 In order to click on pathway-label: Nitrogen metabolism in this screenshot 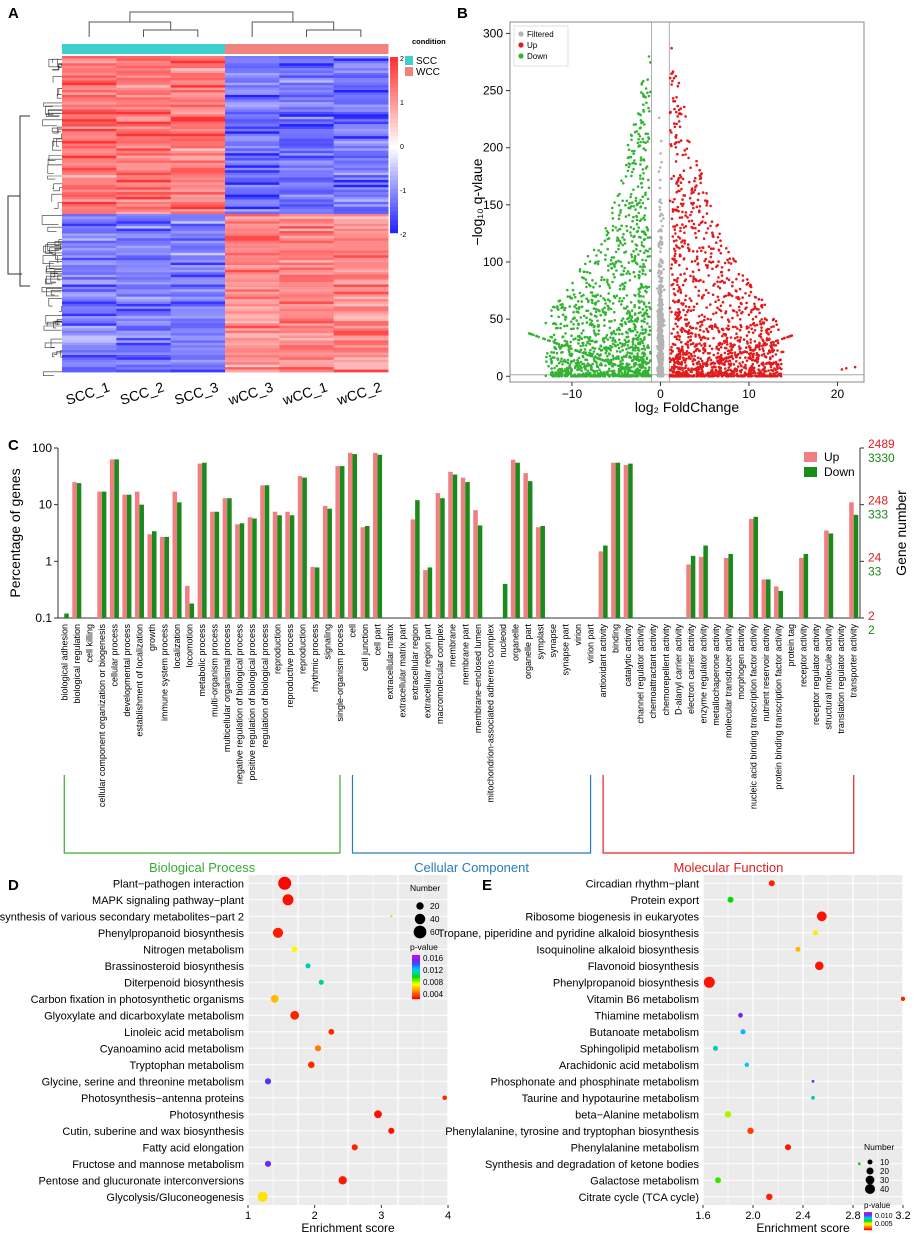, I will do `click(193, 950)`.